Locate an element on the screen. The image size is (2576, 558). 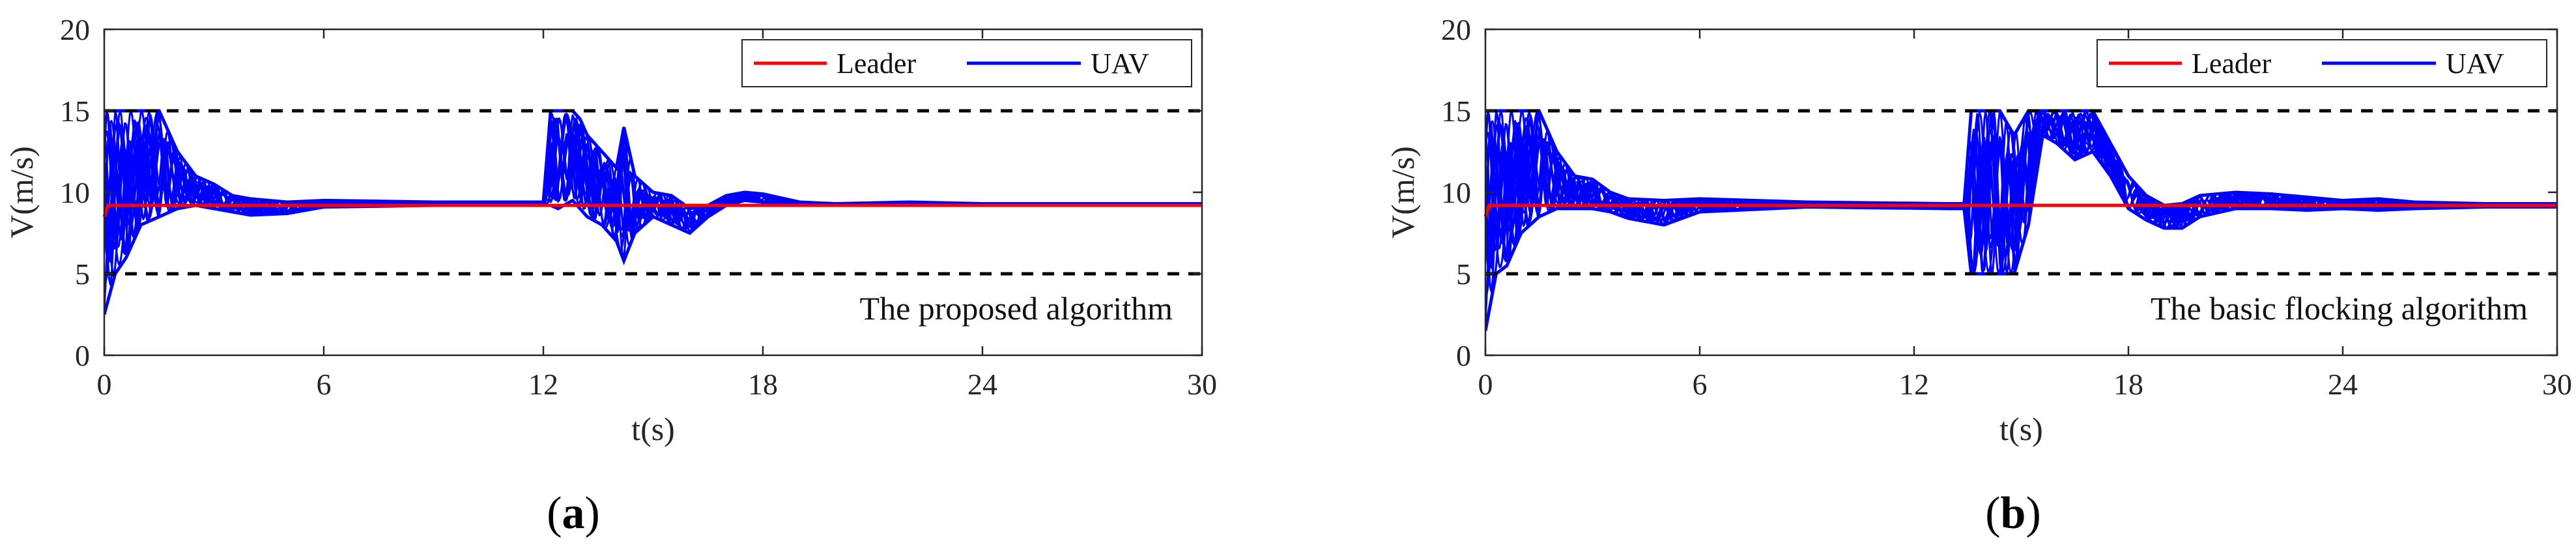
algorithm-annotation: The proposed algorithm is located at coordinates (1017, 309).